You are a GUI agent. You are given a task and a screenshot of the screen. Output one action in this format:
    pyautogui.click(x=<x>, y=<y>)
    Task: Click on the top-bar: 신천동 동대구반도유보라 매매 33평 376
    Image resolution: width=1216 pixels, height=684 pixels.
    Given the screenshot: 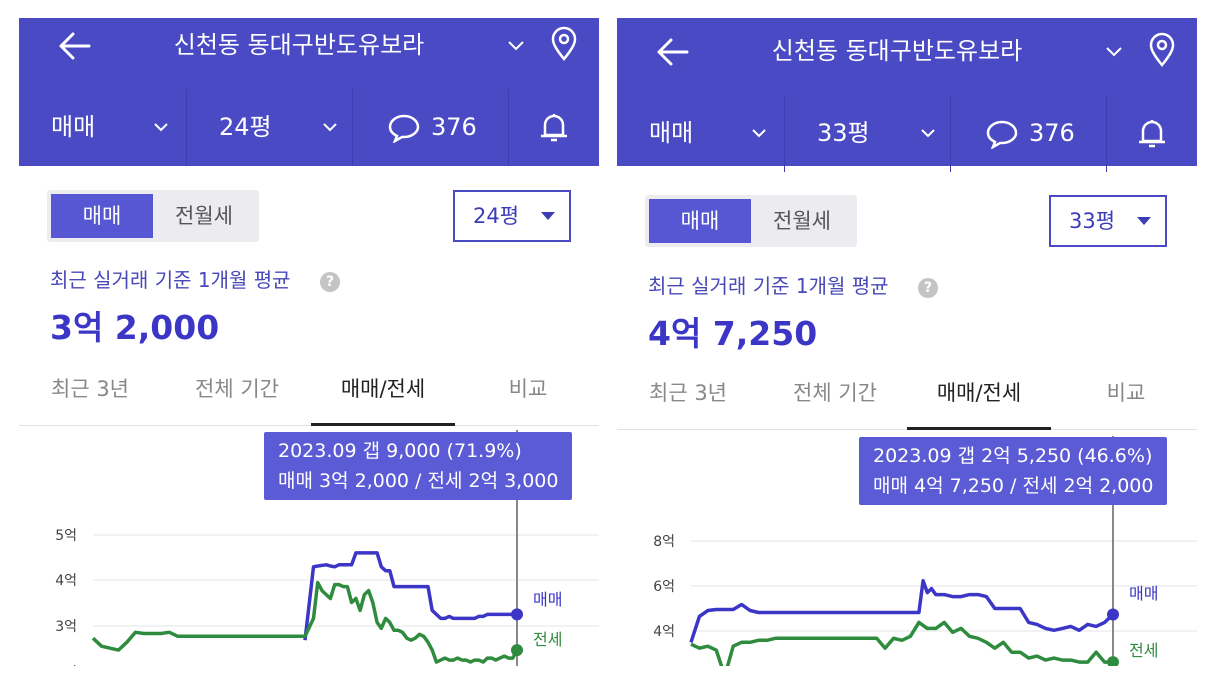 What is the action you would take?
    pyautogui.click(x=907, y=95)
    